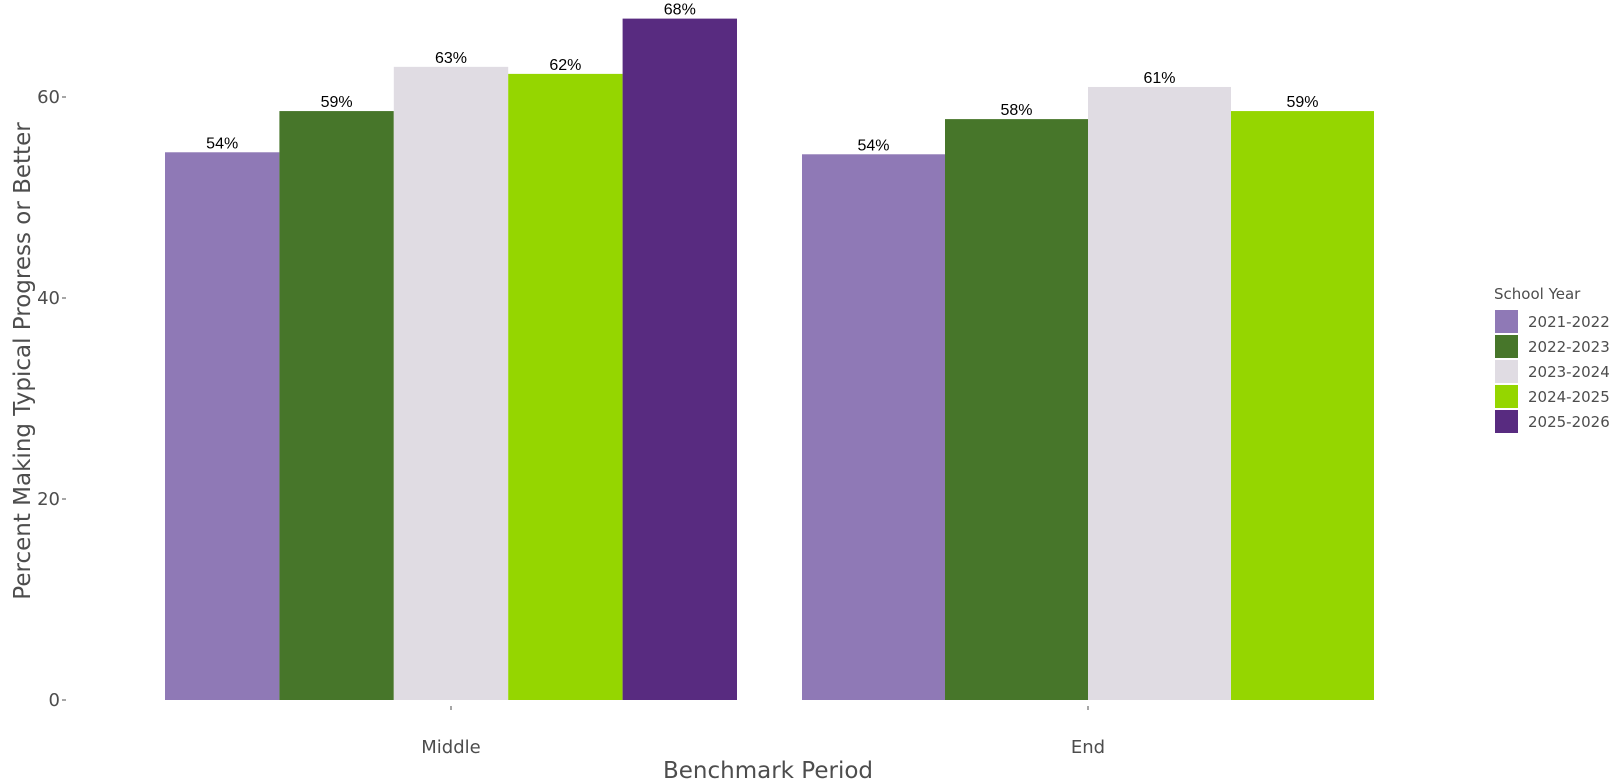  What do you see at coordinates (1088, 747) in the screenshot?
I see `x-tick-label: End` at bounding box center [1088, 747].